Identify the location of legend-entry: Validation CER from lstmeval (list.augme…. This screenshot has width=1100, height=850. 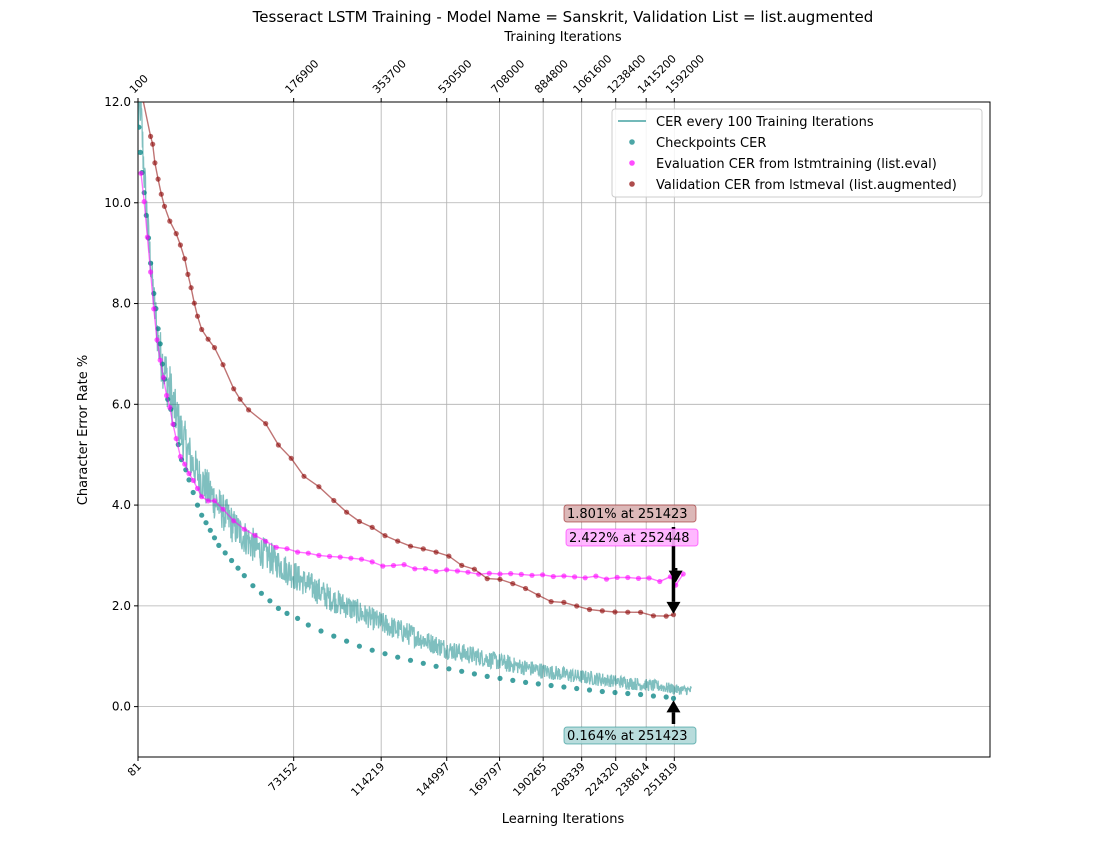
(793, 185).